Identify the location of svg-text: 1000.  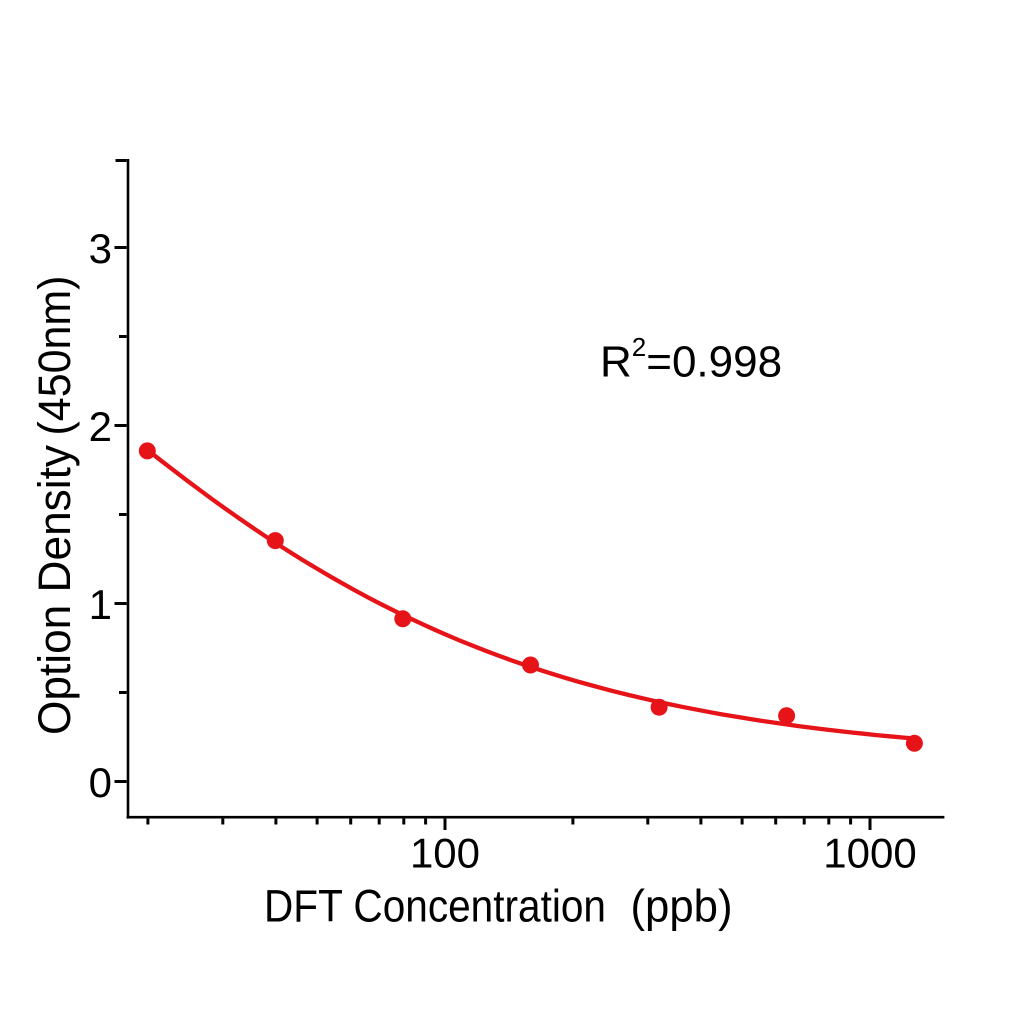
(869, 852).